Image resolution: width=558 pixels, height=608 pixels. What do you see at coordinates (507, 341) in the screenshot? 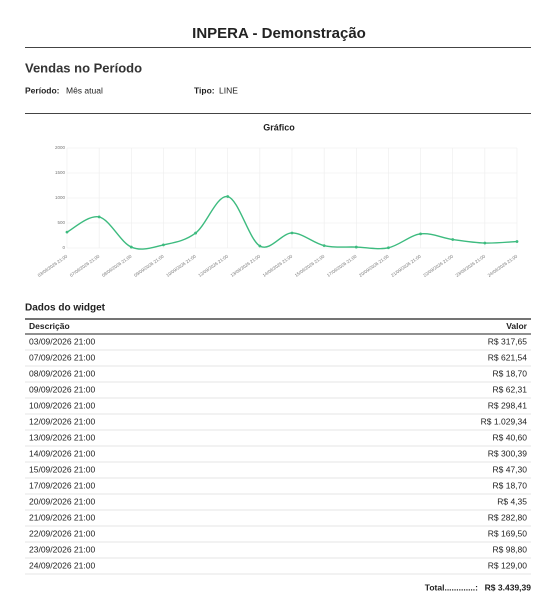
I see `row-value: R$ 317,65` at bounding box center [507, 341].